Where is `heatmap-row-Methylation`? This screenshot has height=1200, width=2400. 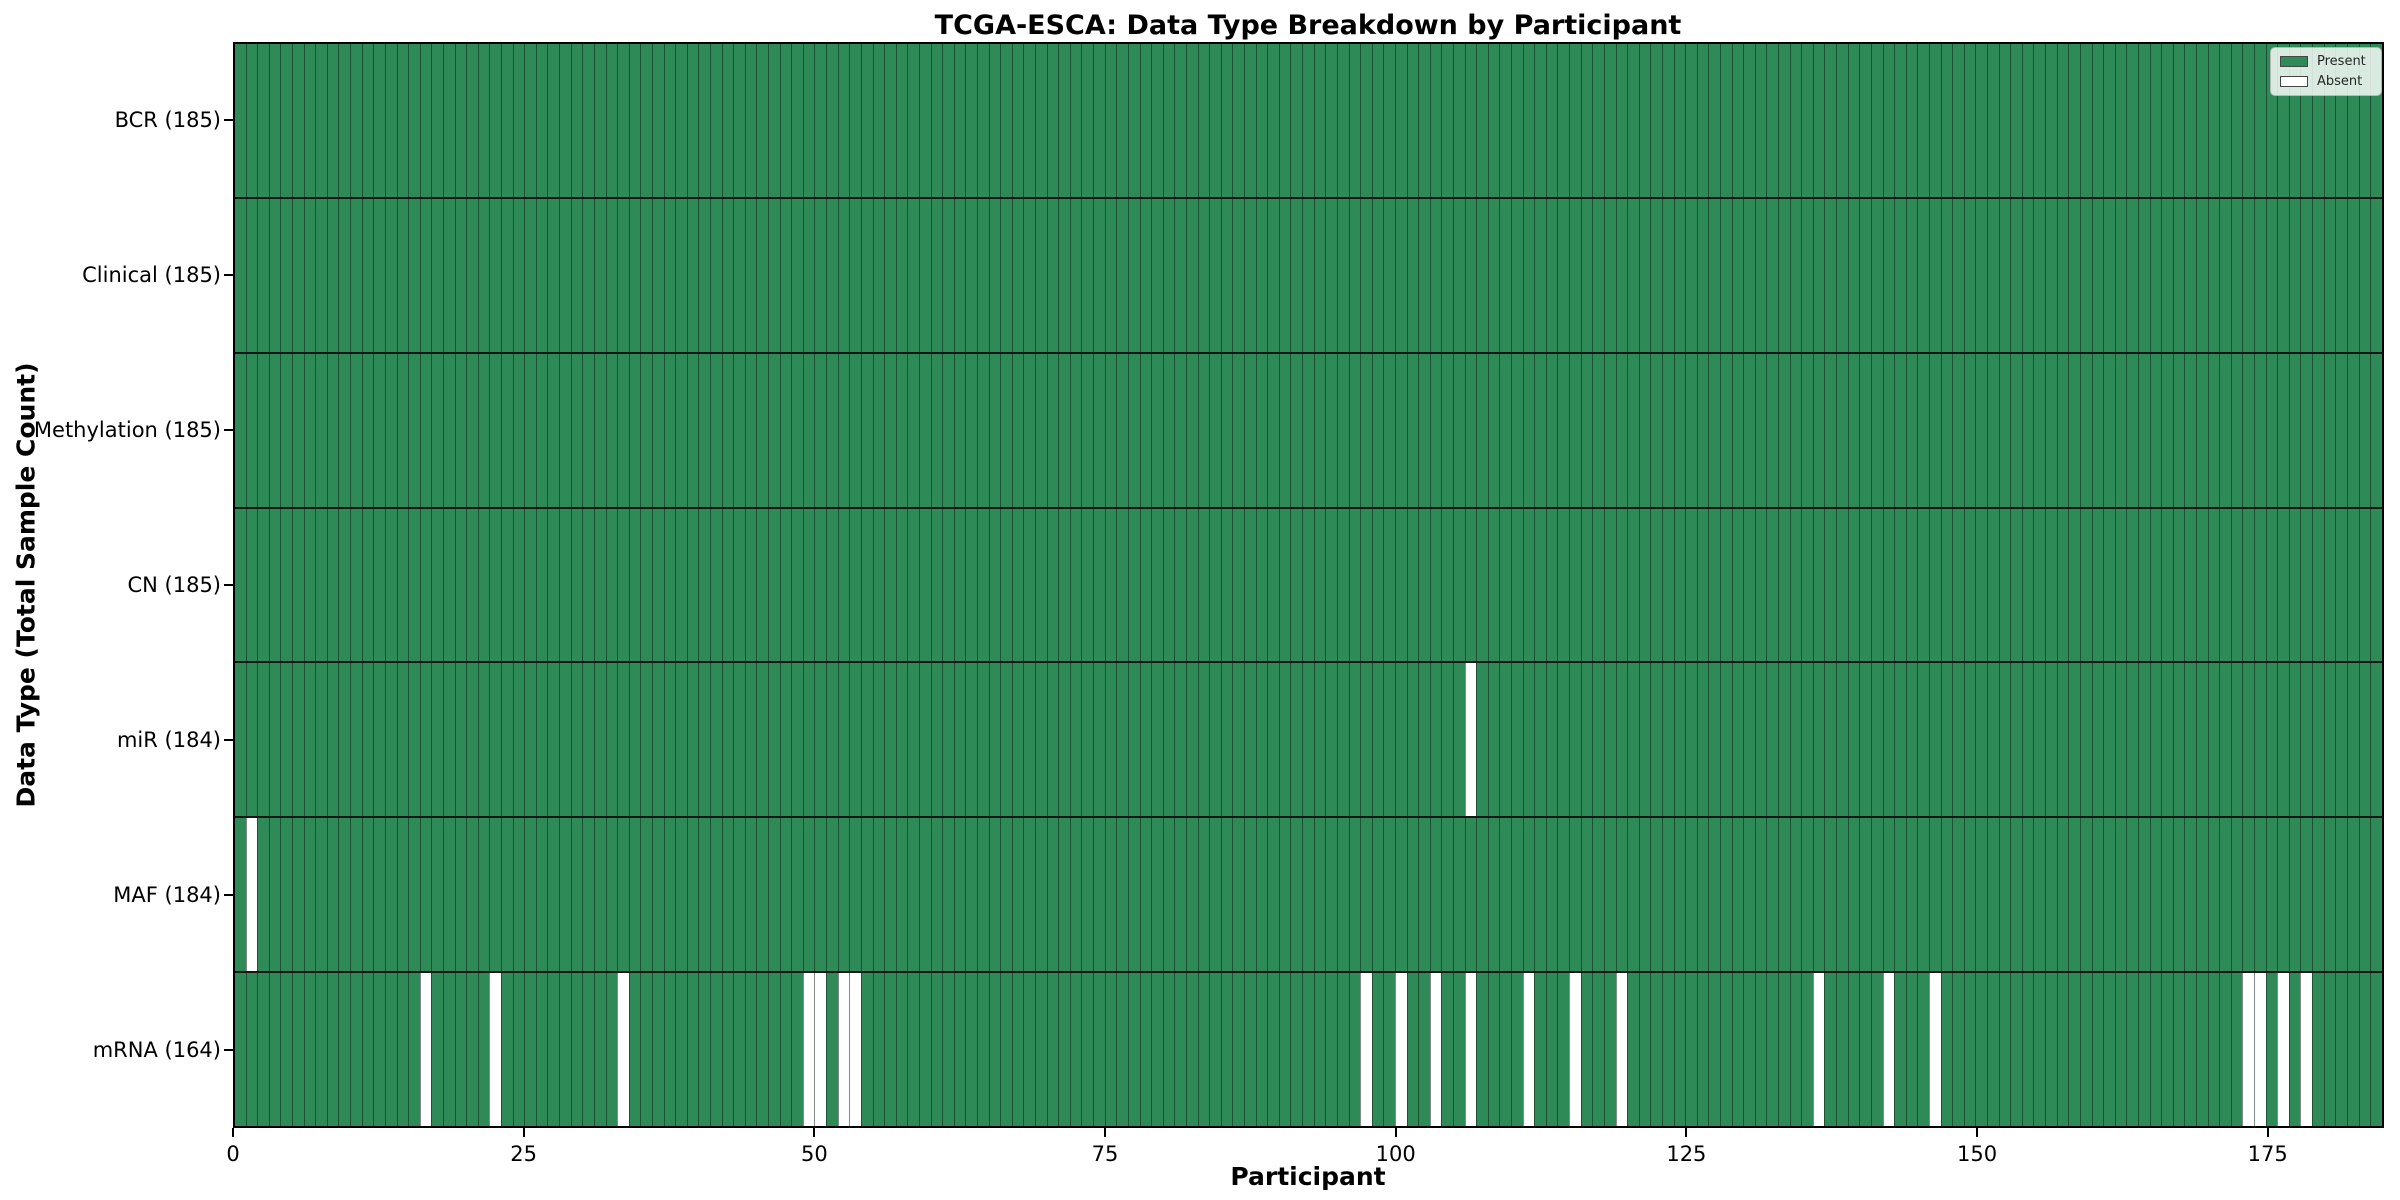
heatmap-row-Methylation is located at coordinates (1308, 431).